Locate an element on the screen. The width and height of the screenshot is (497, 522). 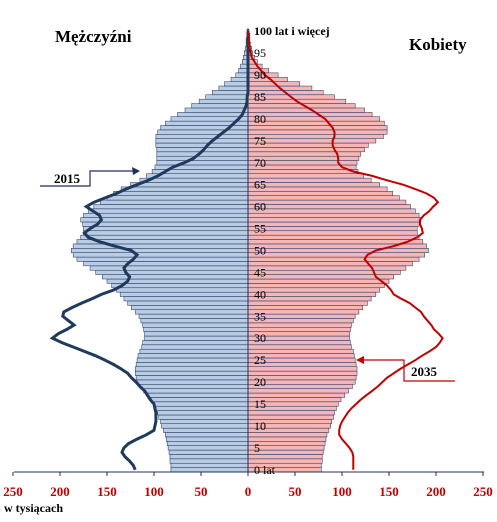
x-tick-left-150: 150 is located at coordinates (107, 491).